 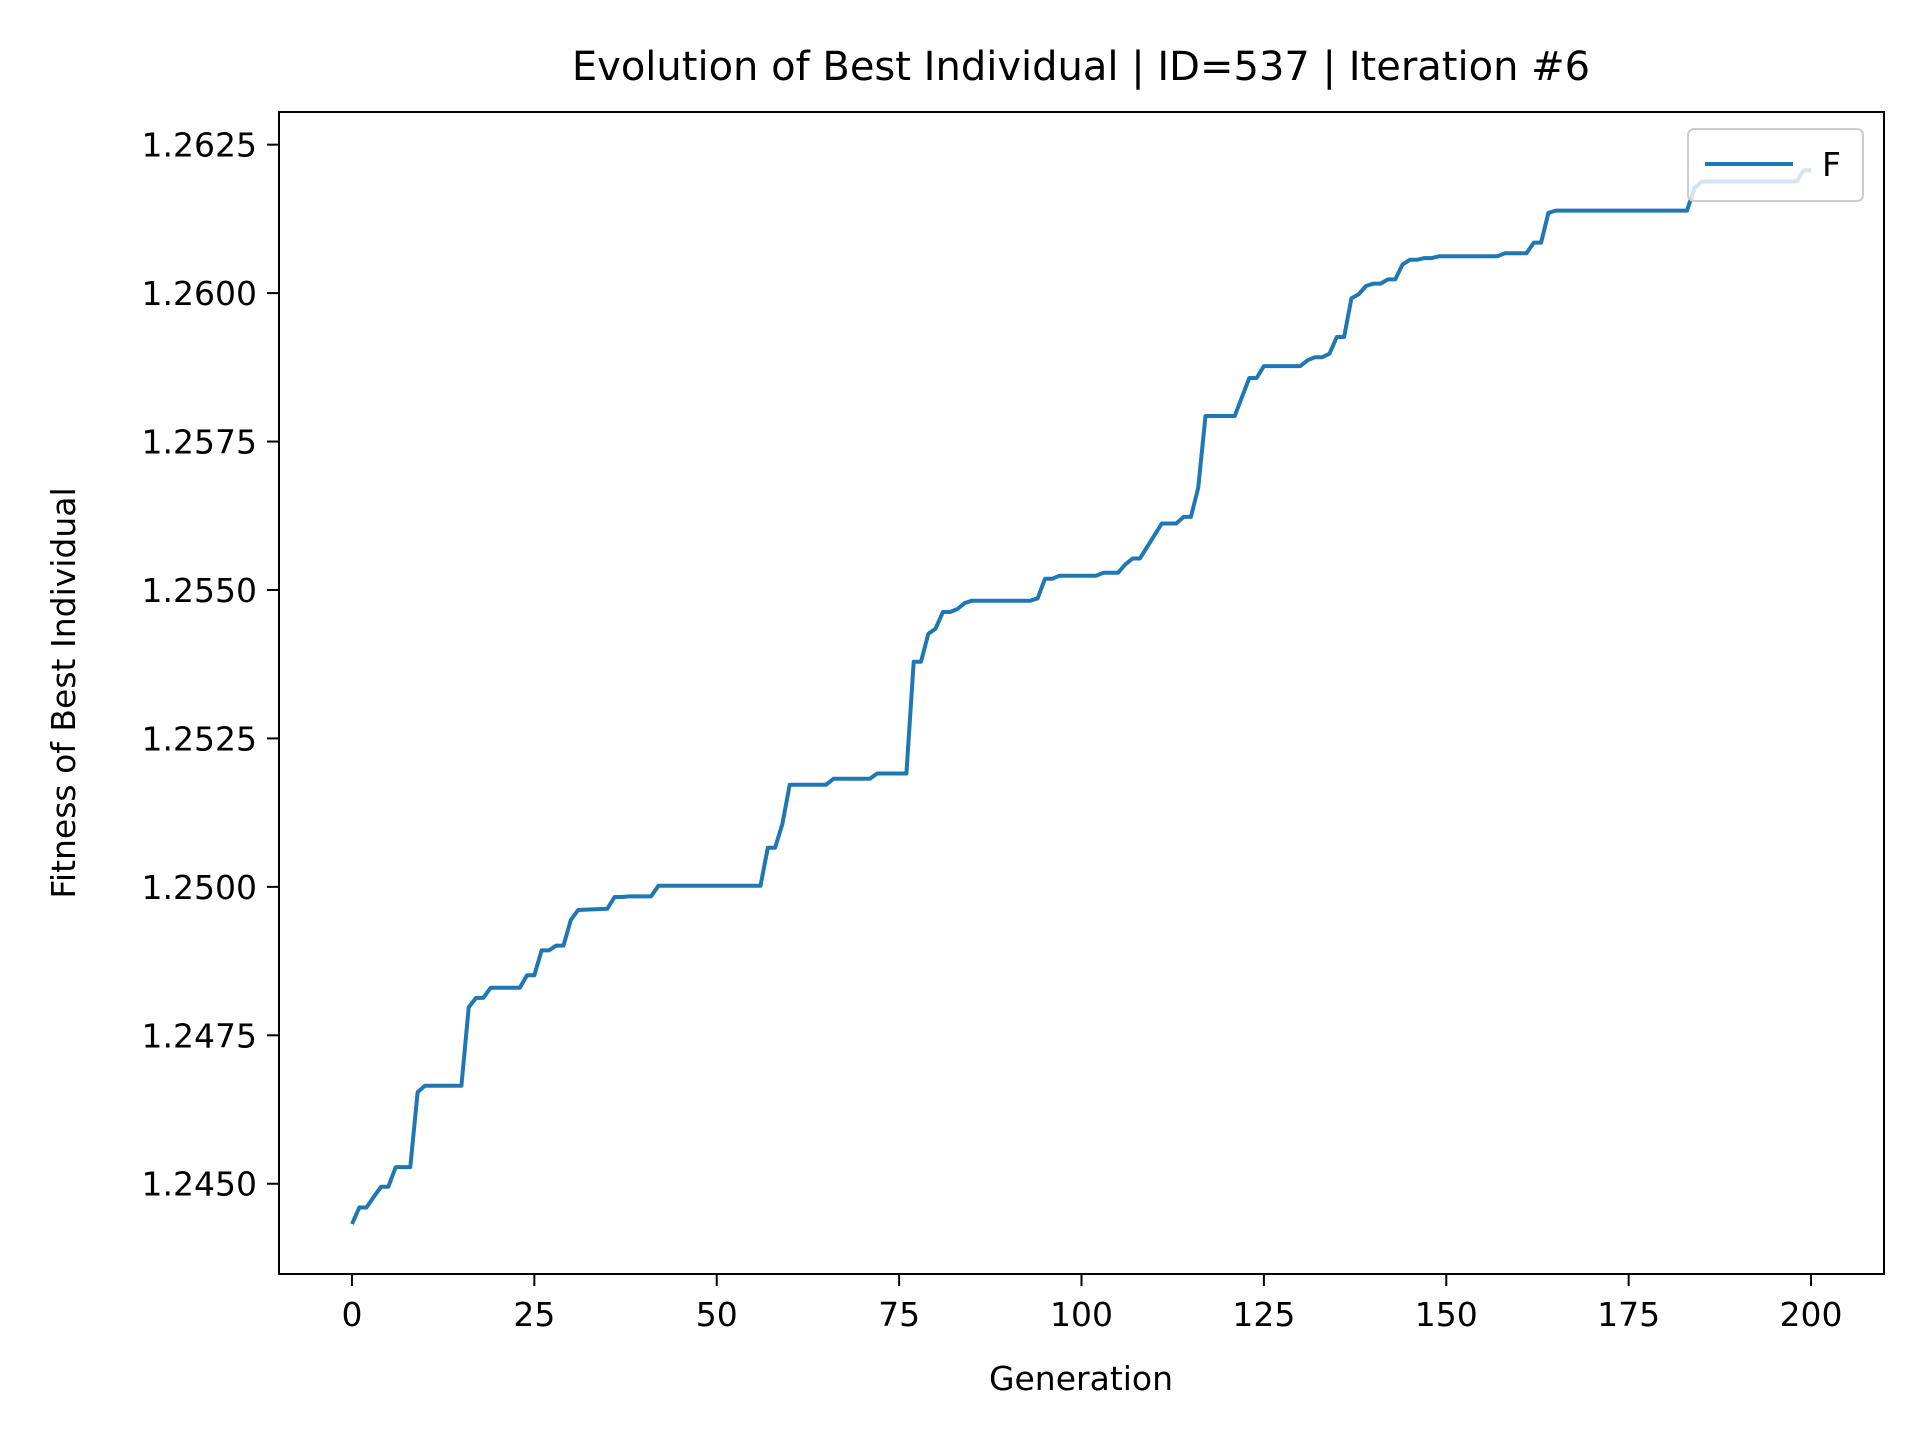 What do you see at coordinates (199, 1035) in the screenshot?
I see `y-tick-label: 1.2475` at bounding box center [199, 1035].